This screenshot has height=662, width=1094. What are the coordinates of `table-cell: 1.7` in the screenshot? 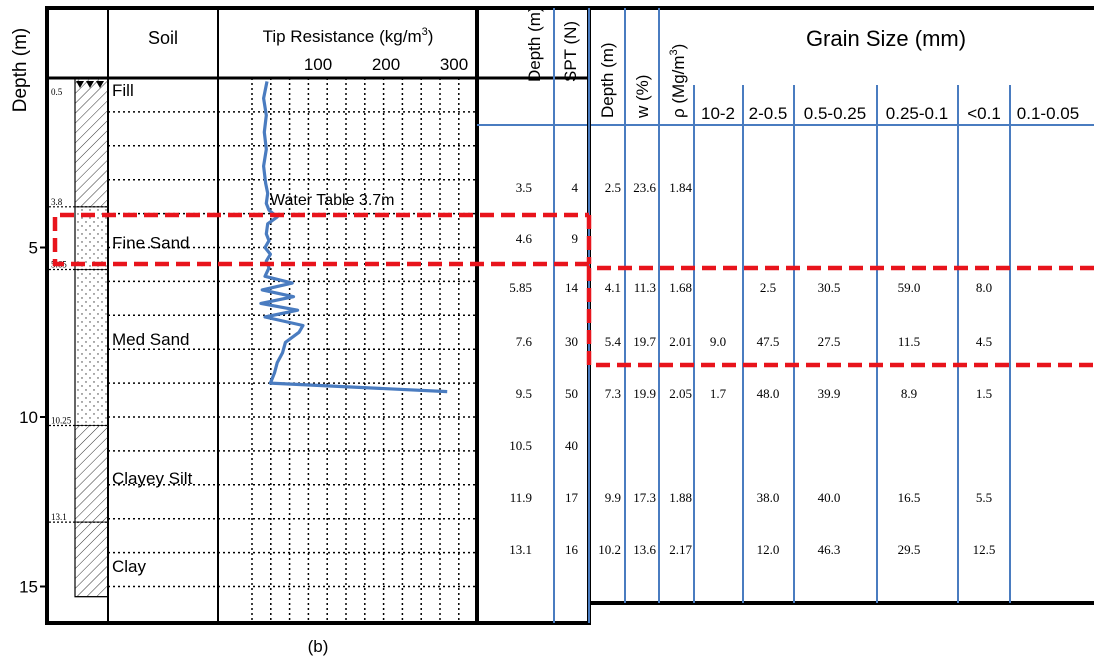 It's located at (718, 393).